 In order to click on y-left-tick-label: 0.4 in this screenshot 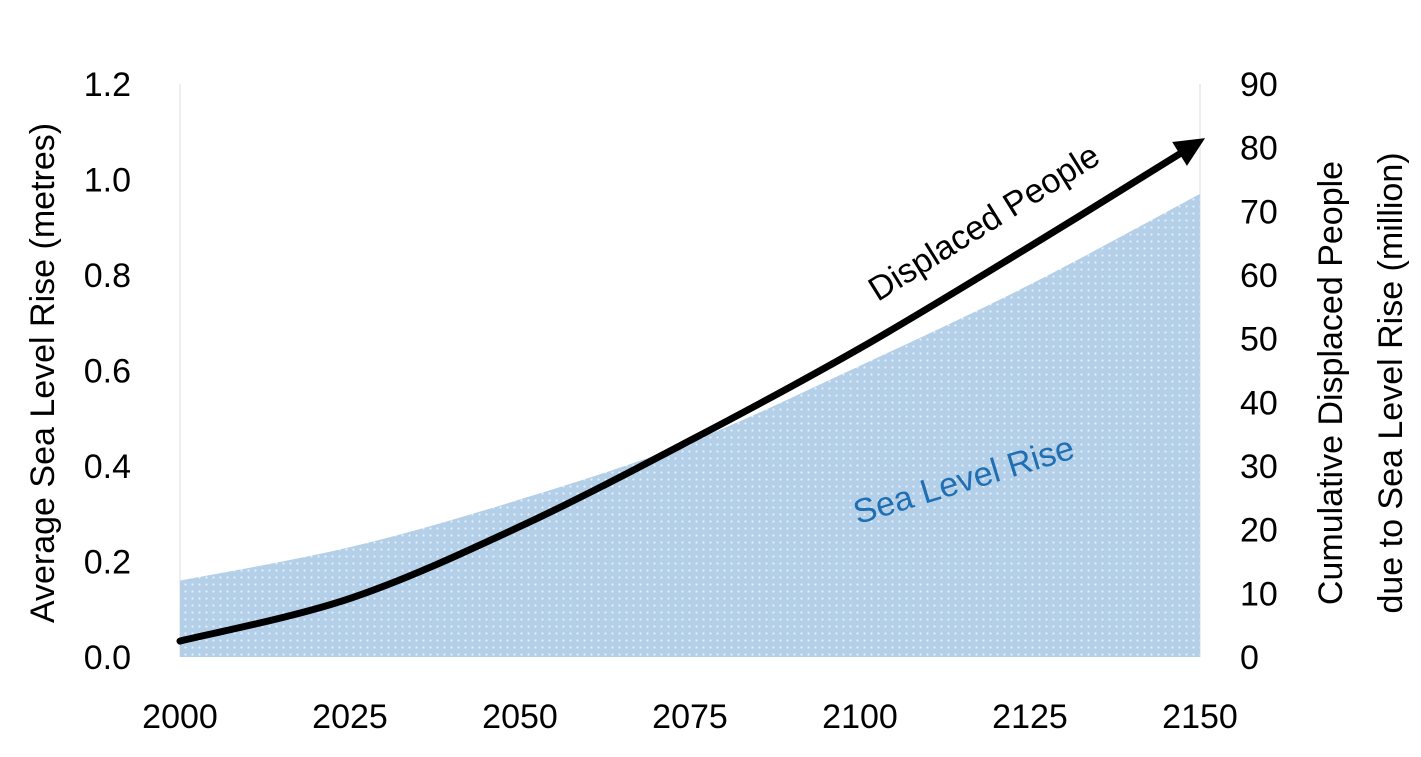, I will do `click(107, 467)`.